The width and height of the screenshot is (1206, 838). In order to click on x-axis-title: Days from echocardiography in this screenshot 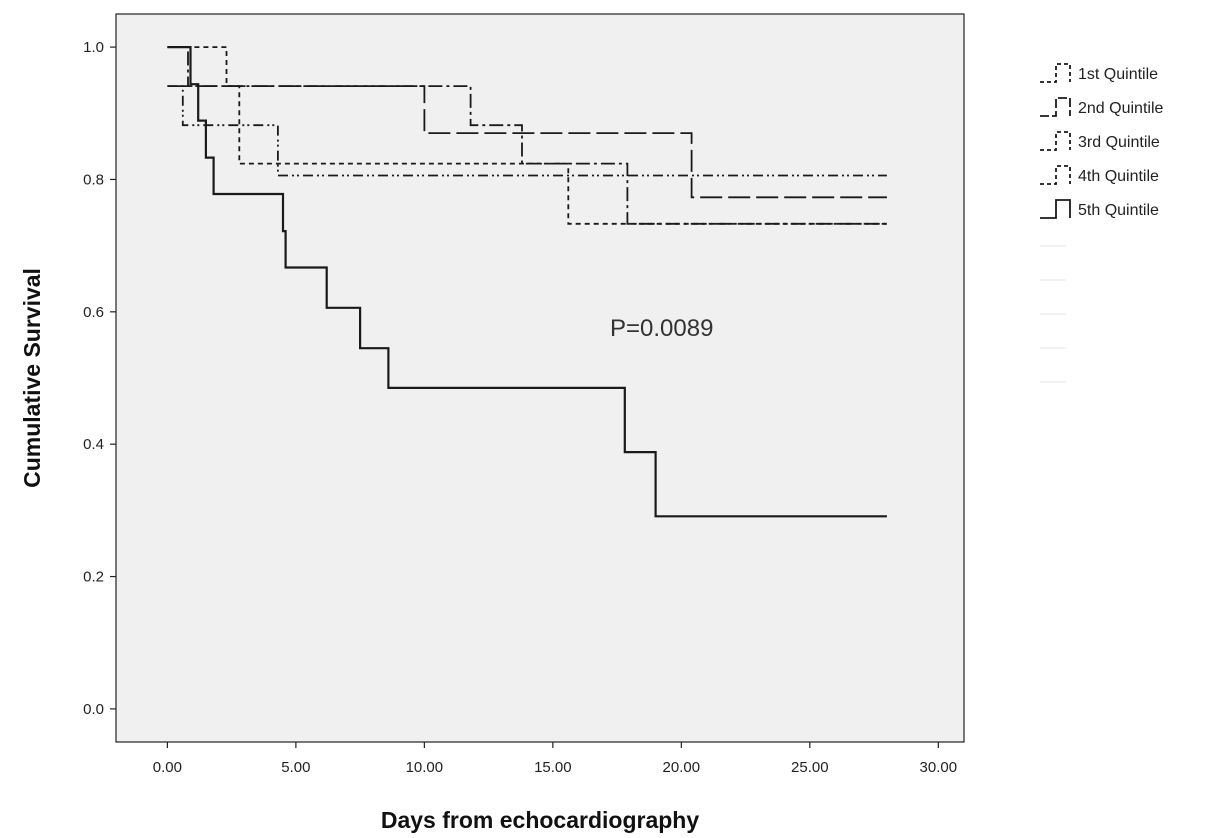, I will do `click(540, 820)`.